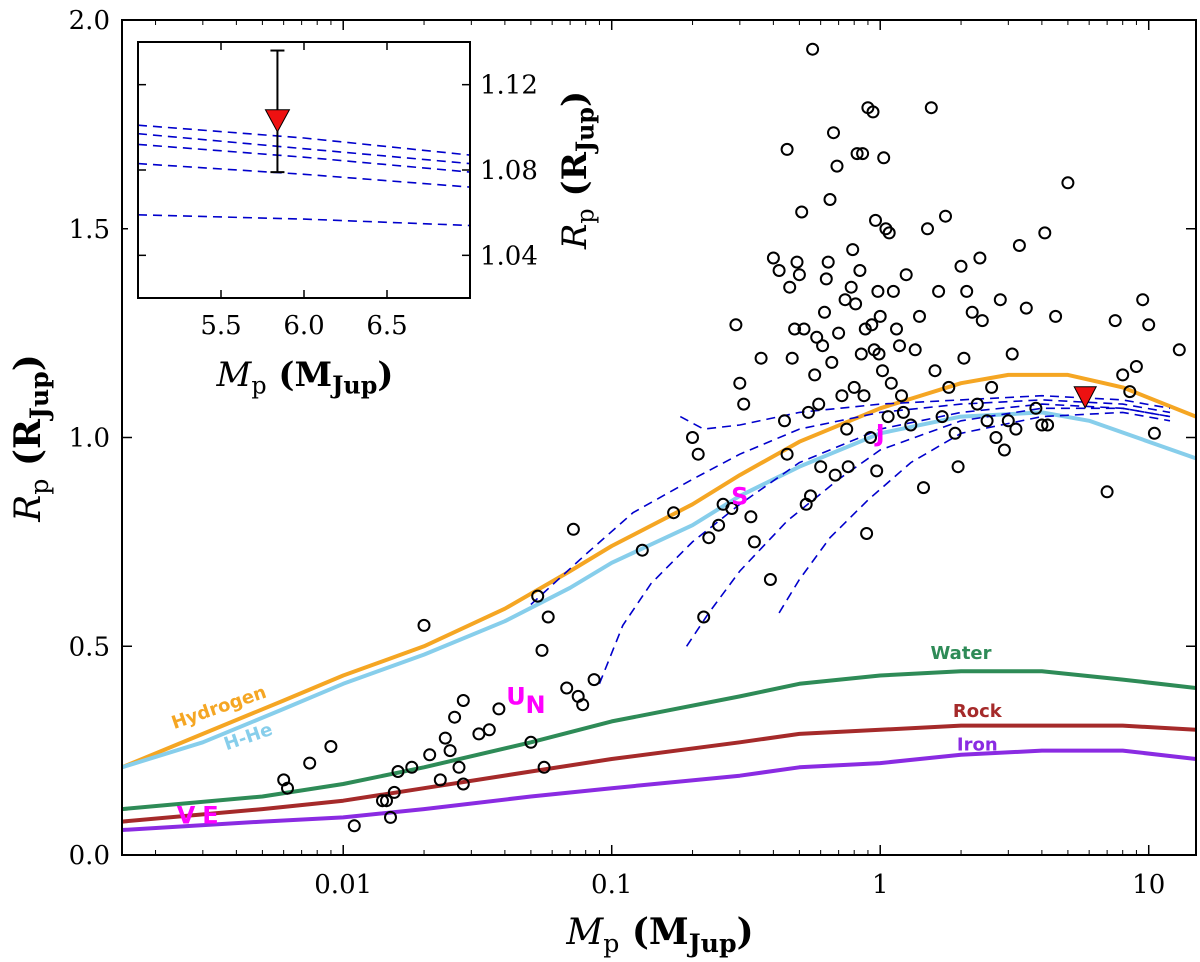  Describe the element at coordinates (880, 885) in the screenshot. I see `x-tick-label: 1` at that location.